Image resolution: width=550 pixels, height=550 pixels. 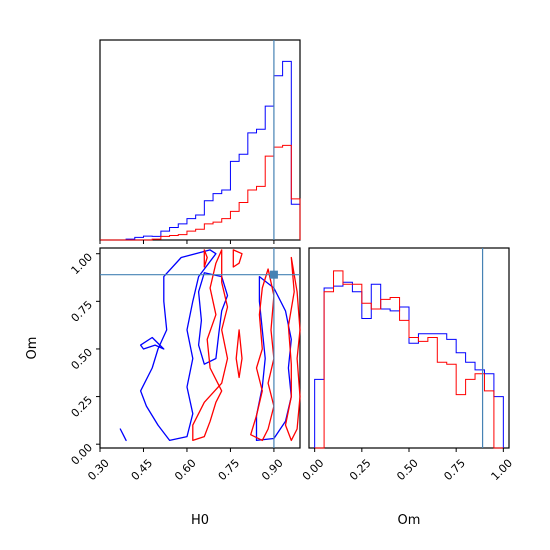 I want to click on h0-x-tick-label-1: 0.45, so click(x=142, y=470).